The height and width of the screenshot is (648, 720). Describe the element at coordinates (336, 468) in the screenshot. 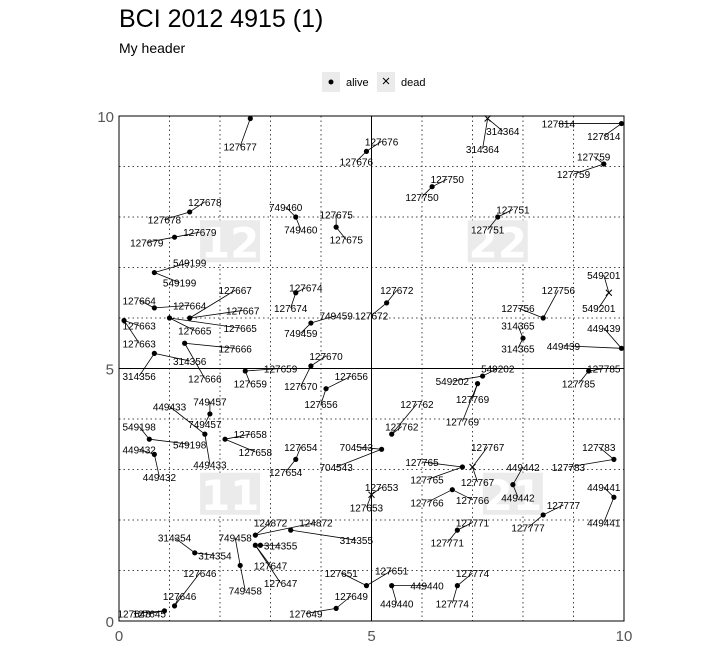

I see `tree-tag-label: 704543` at that location.